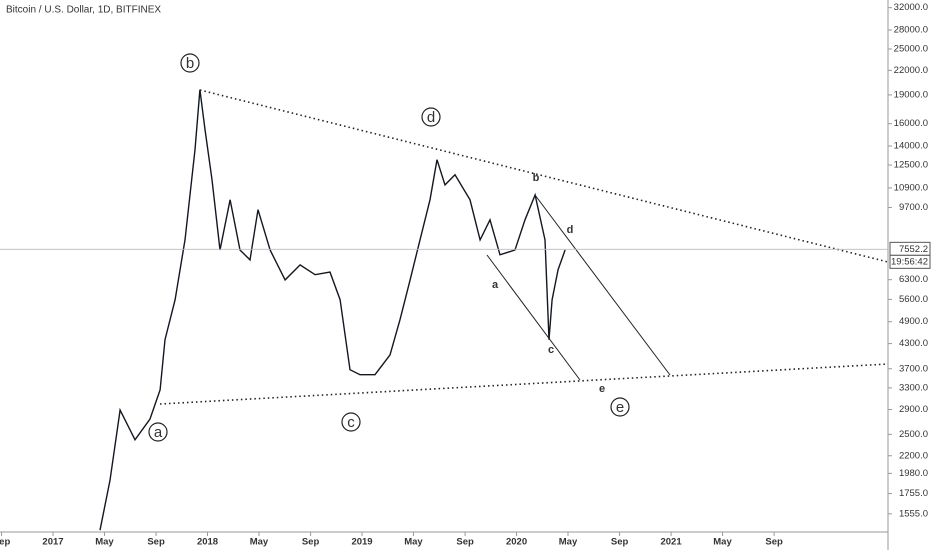 The width and height of the screenshot is (932, 550). Describe the element at coordinates (671, 542) in the screenshot. I see `x-tick-label: 2021` at that location.